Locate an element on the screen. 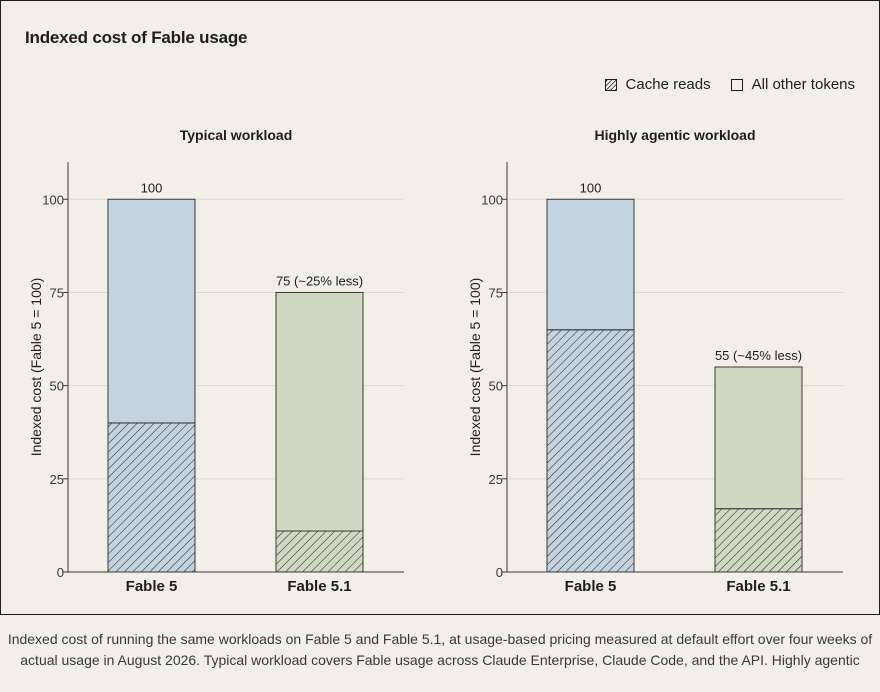 Image resolution: width=880 pixels, height=692 pixels. legend-item-other-tokens: All other tokens is located at coordinates (792, 84).